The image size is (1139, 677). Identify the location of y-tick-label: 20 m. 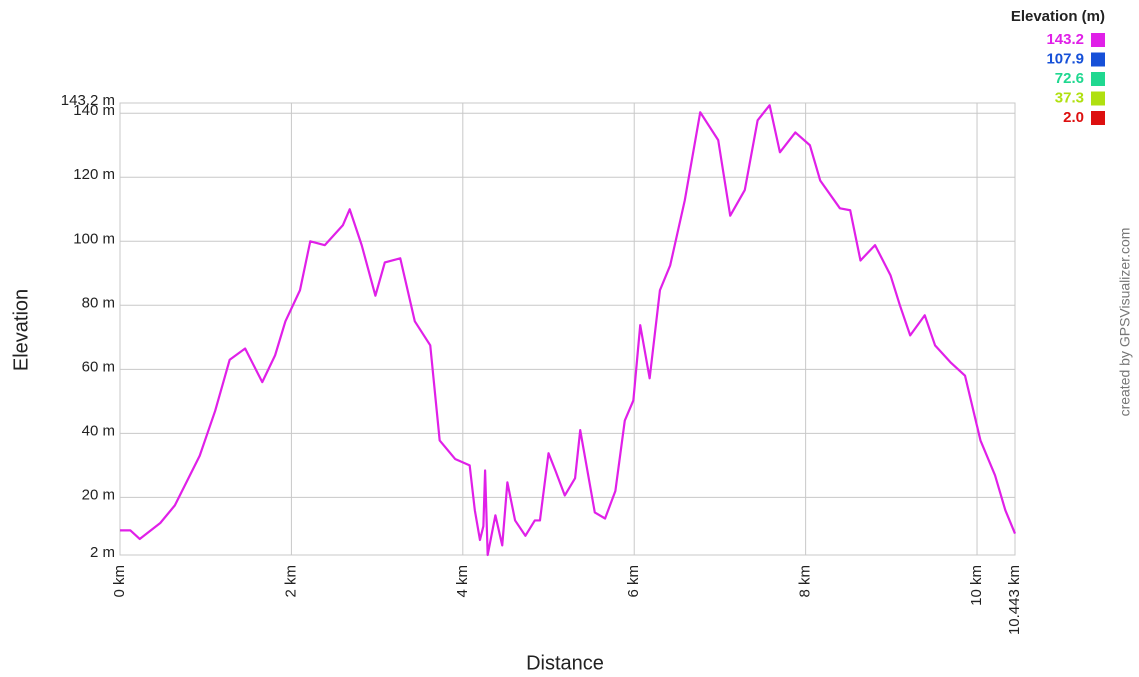
(98, 494).